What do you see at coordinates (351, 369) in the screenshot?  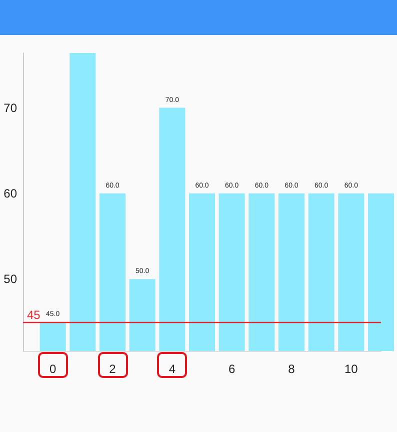 I see `x-tick-label: 10` at bounding box center [351, 369].